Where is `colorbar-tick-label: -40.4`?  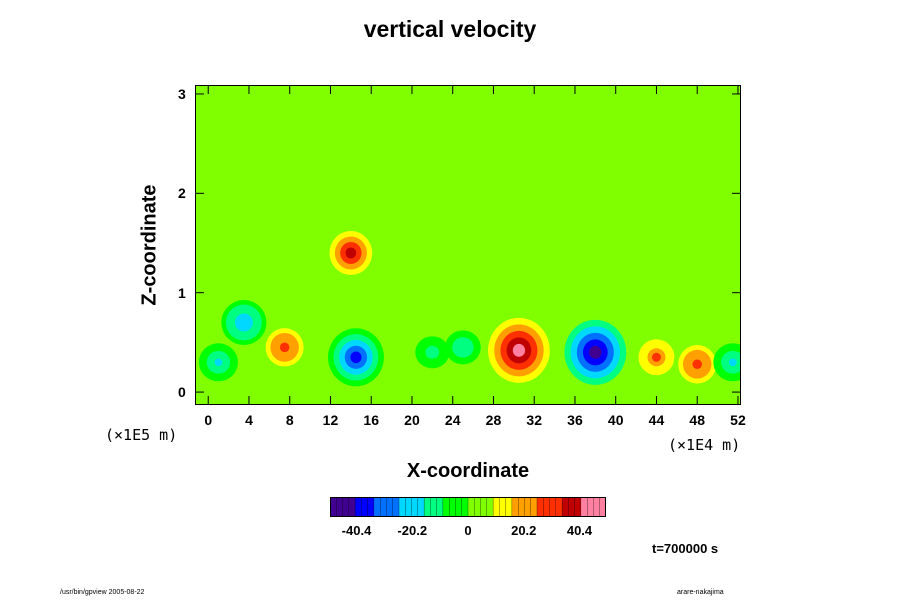
colorbar-tick-label: -40.4 is located at coordinates (356, 530).